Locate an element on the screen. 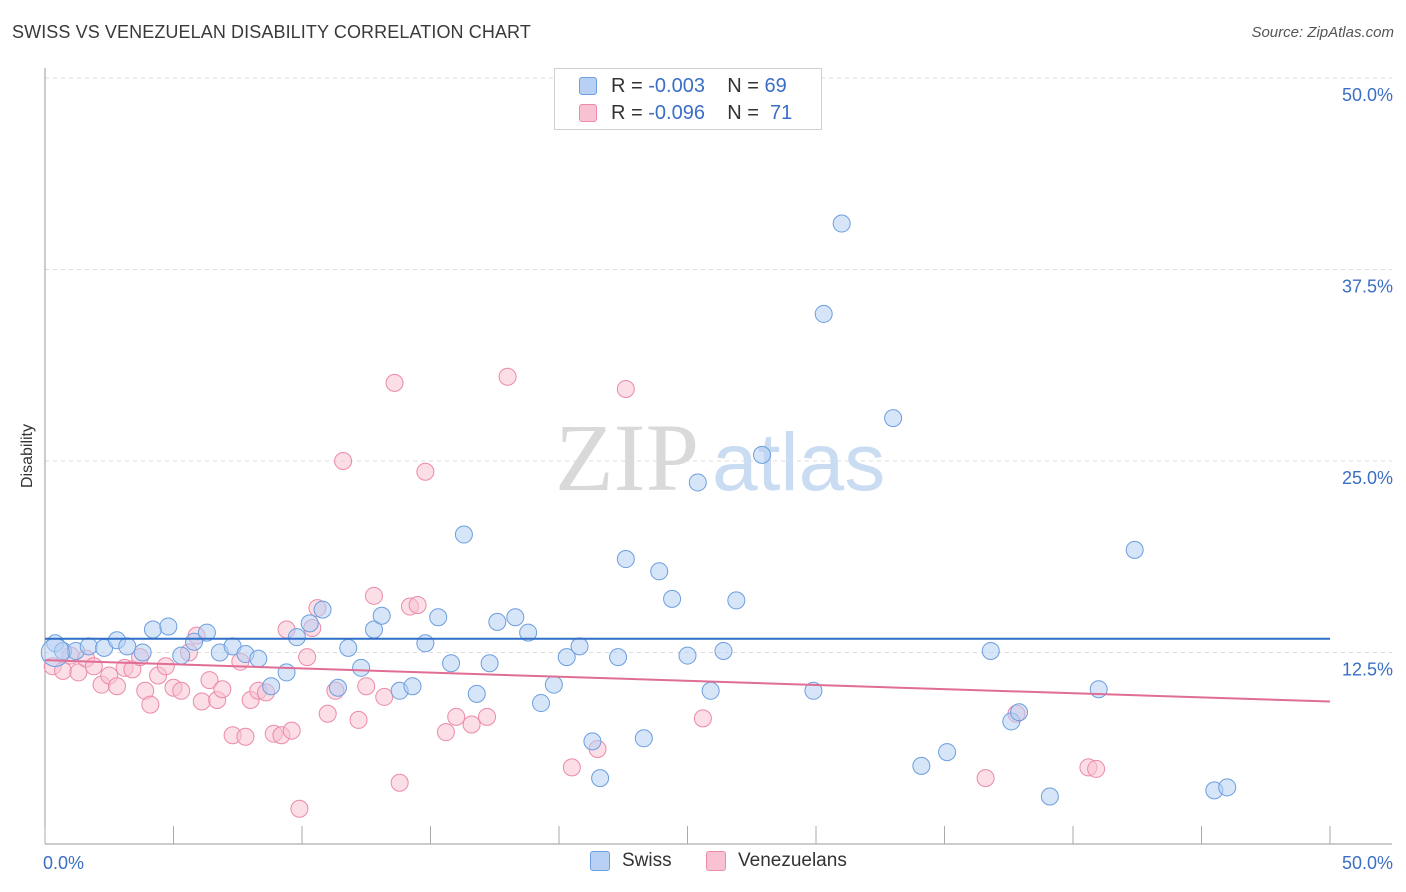 Image resolution: width=1406 pixels, height=892 pixels. trend-lines is located at coordinates (687, 670).